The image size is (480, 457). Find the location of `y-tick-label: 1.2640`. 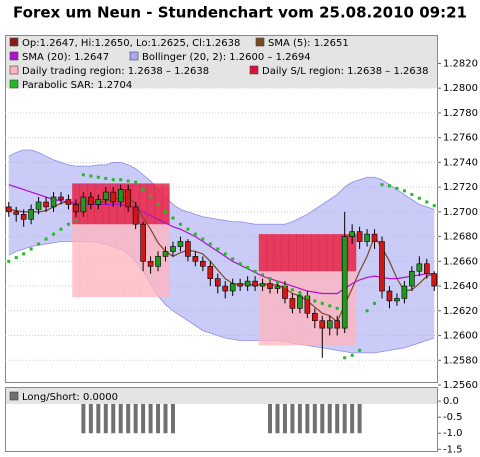

y-tick-label: 1.2640 is located at coordinates (460, 286).